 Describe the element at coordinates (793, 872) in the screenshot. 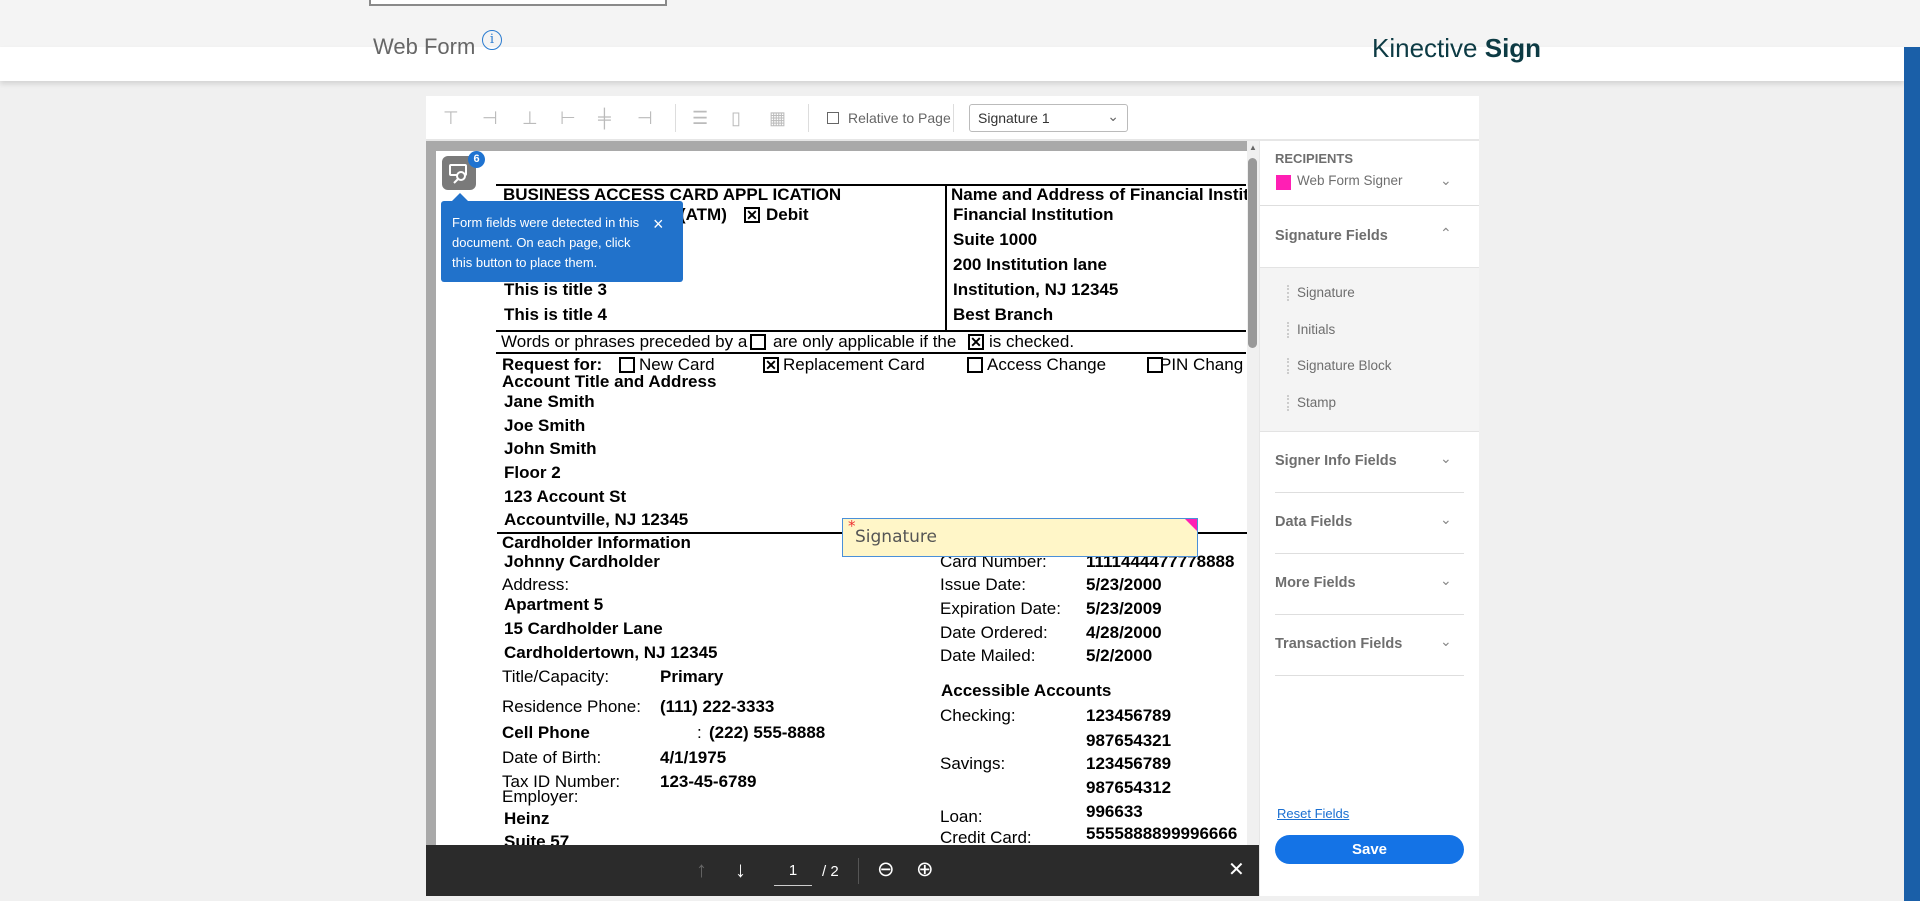

I see `page-number-input: 1` at that location.